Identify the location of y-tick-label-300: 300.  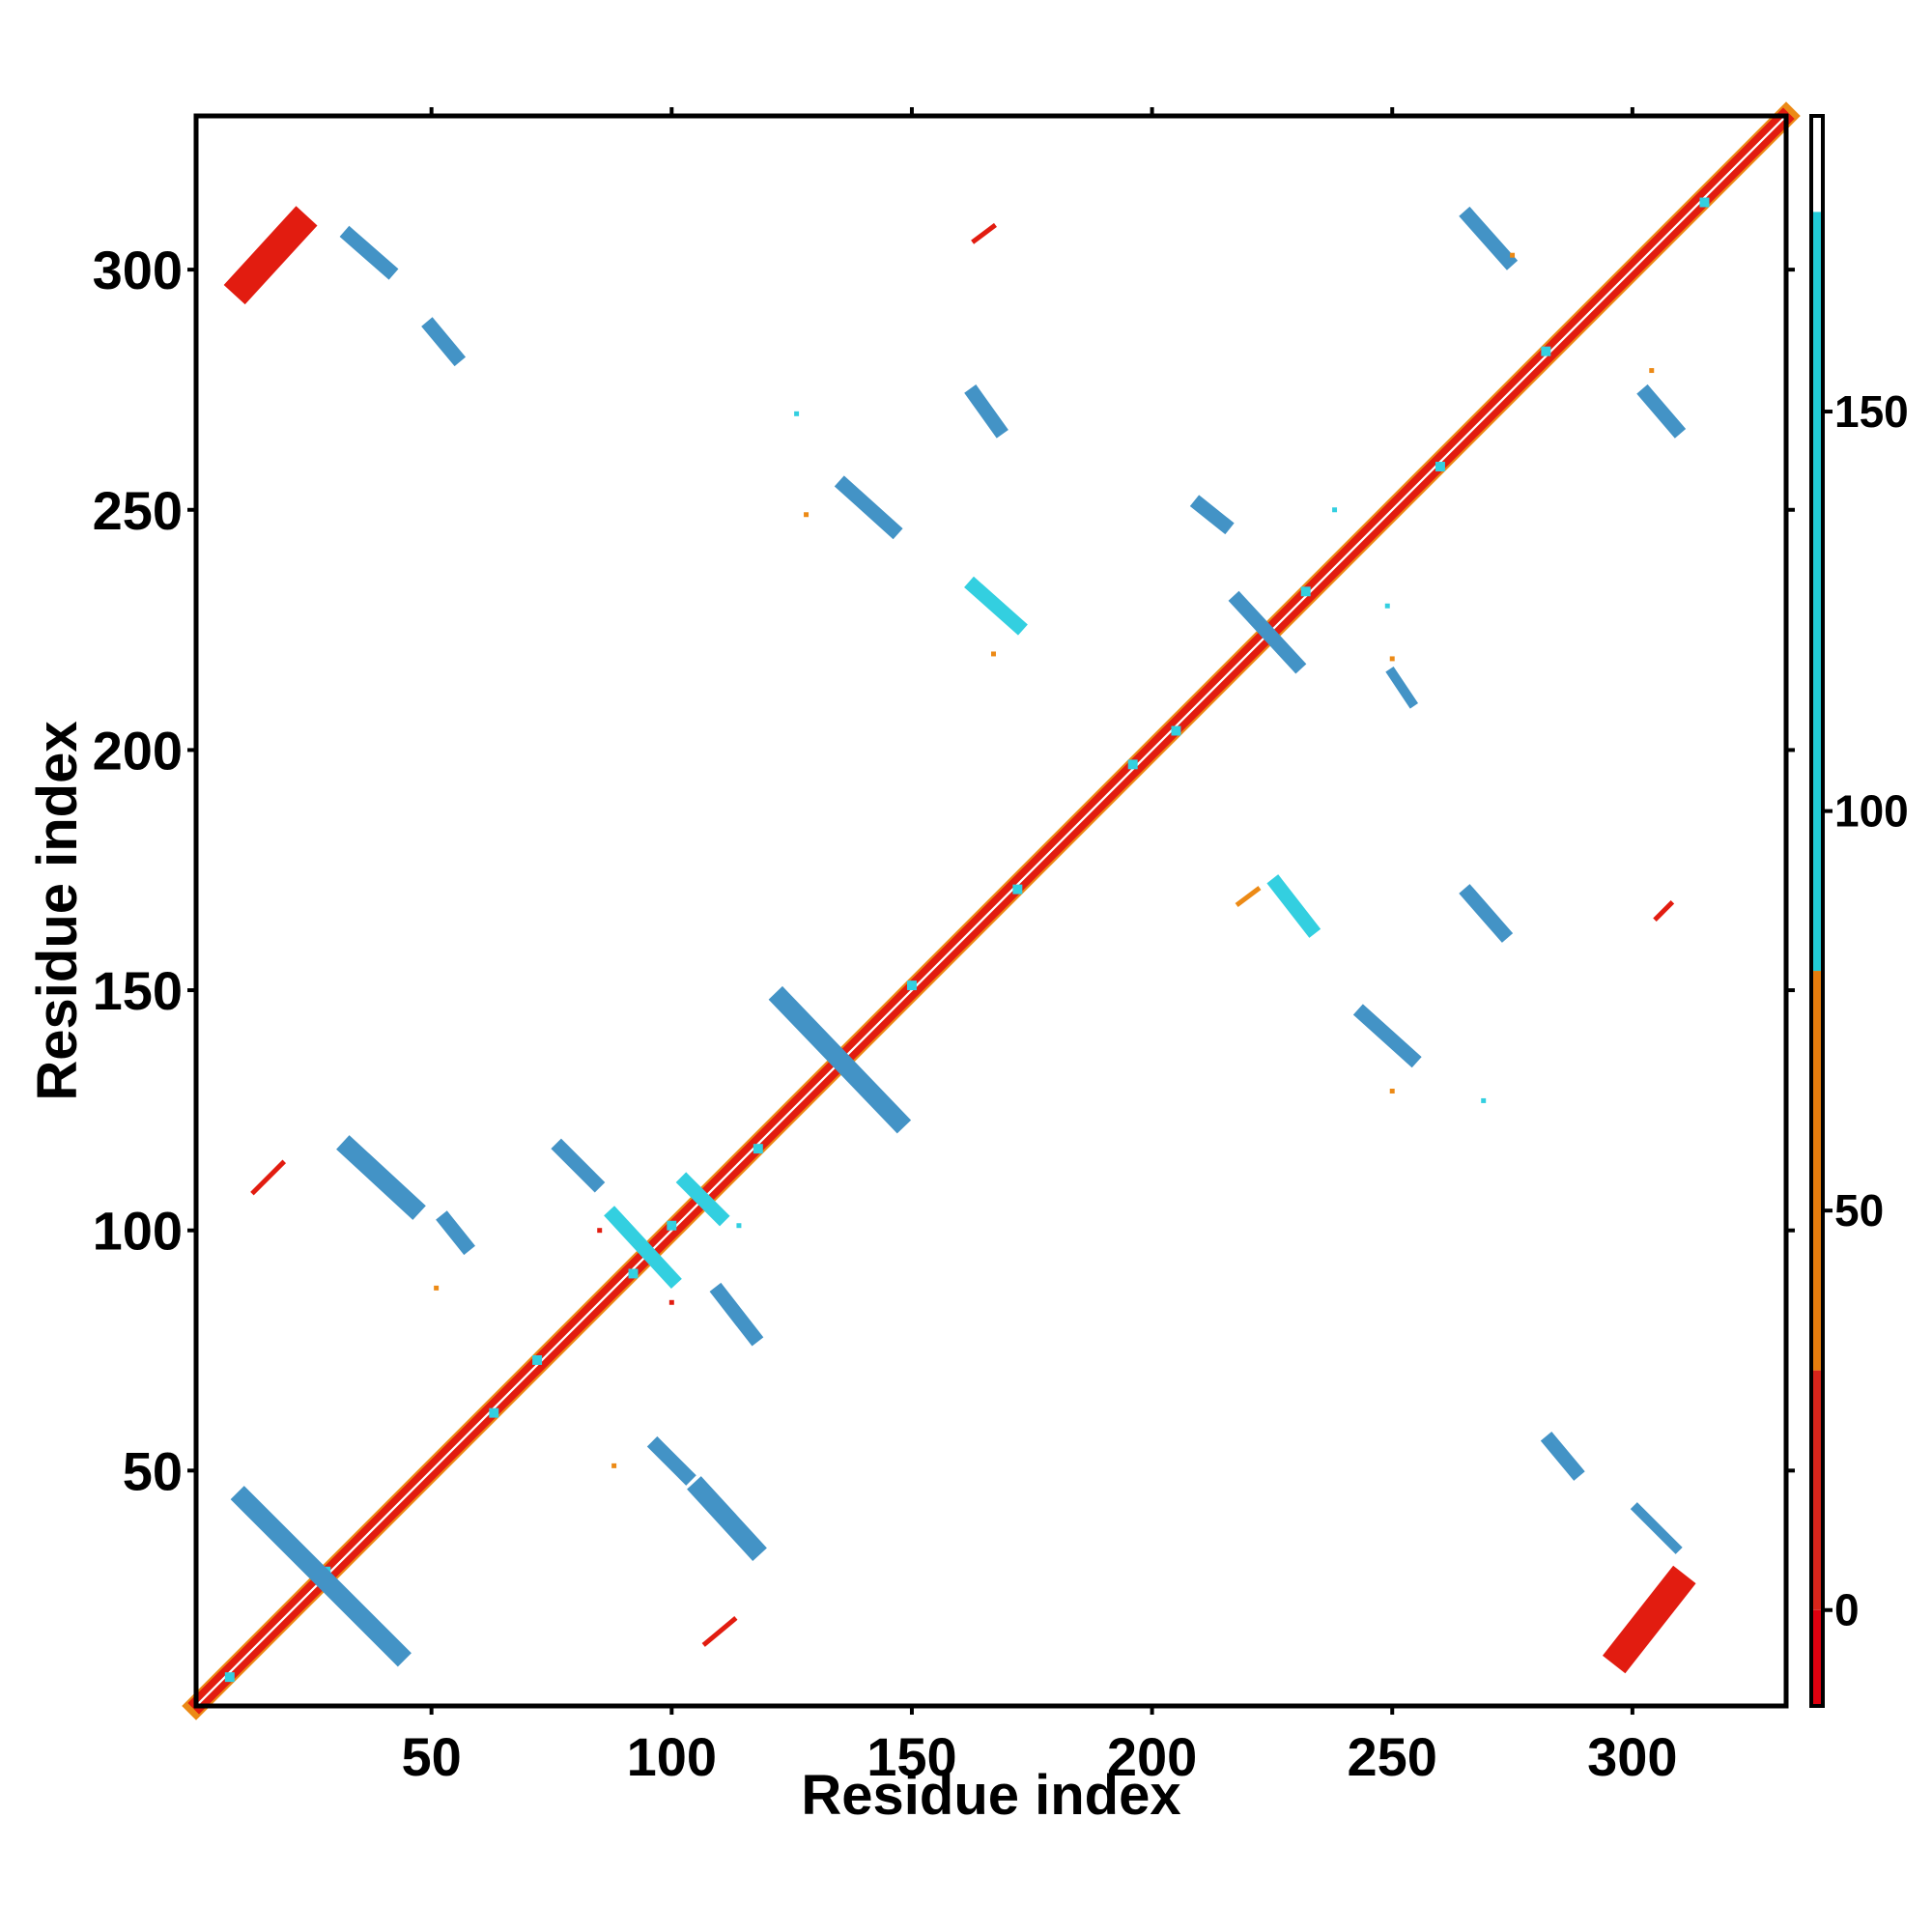
(138, 270).